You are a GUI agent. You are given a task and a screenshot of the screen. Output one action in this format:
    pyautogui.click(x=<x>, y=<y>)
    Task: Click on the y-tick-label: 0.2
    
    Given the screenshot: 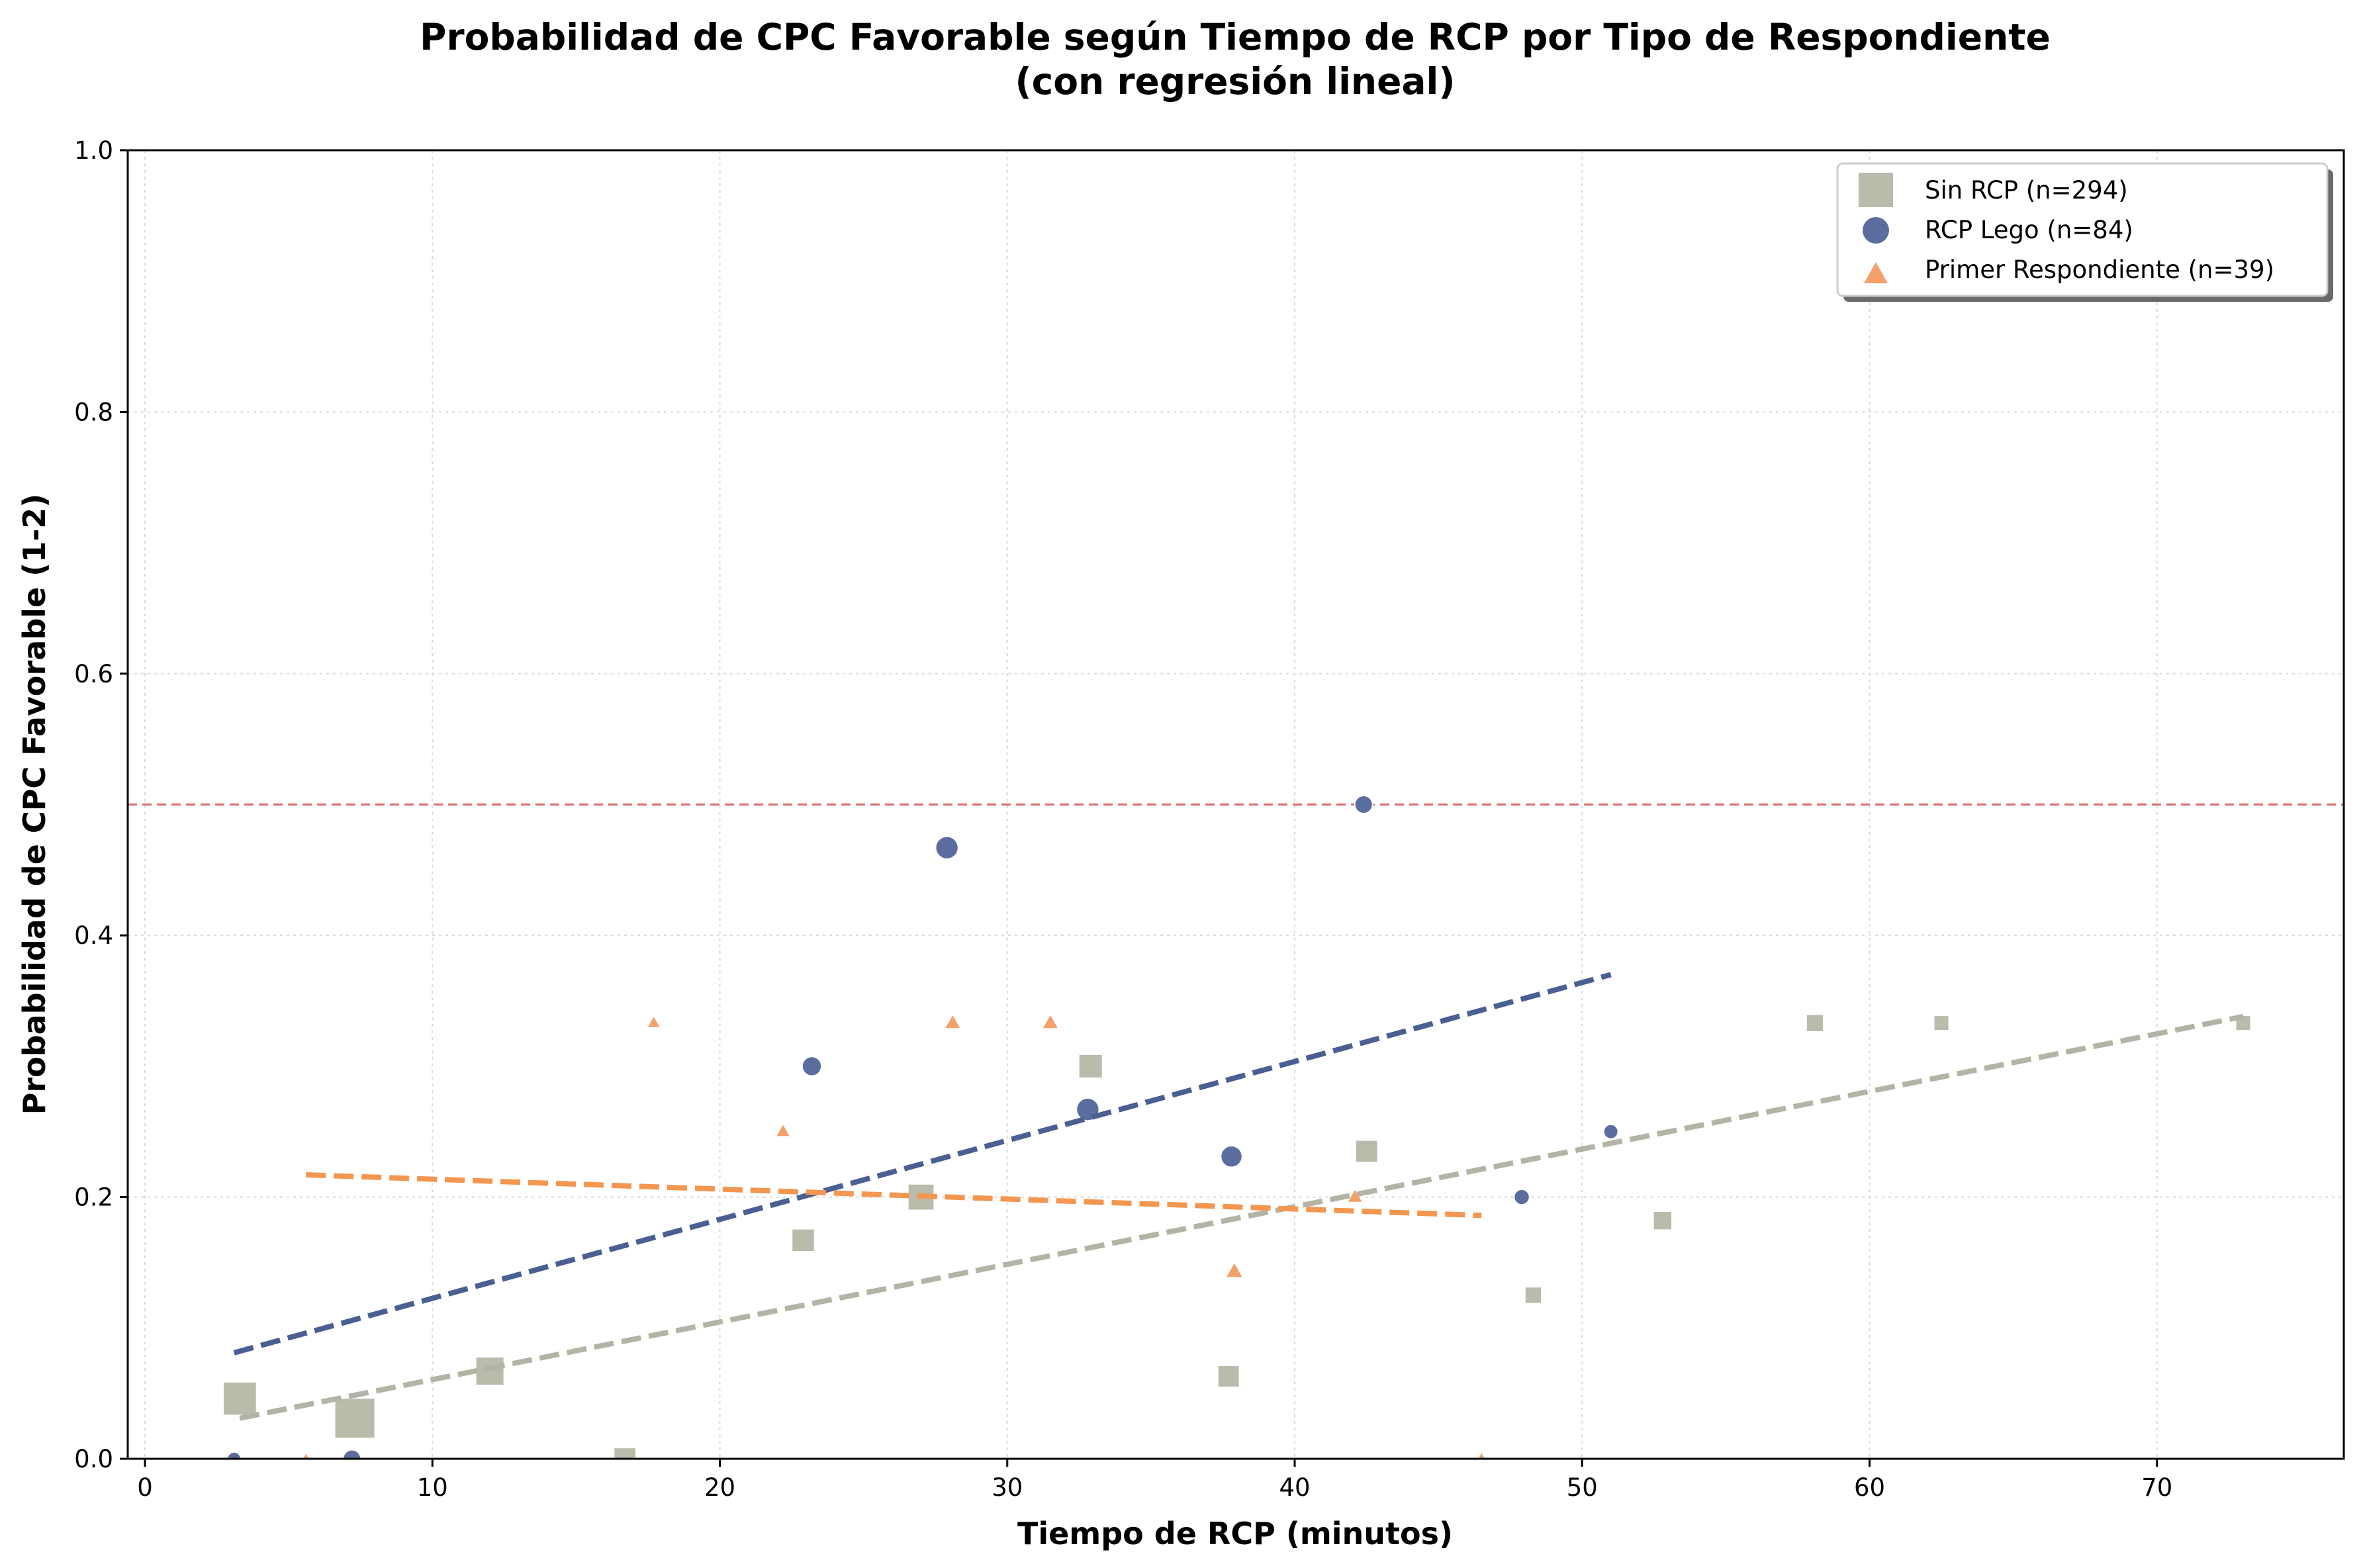 What is the action you would take?
    pyautogui.click(x=93, y=1197)
    